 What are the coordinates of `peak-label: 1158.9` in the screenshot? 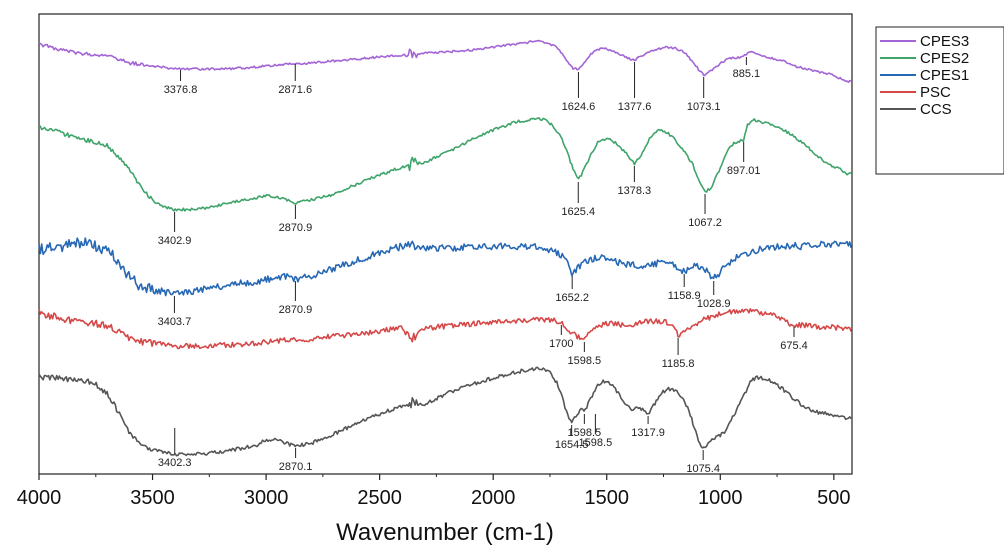 It's located at (684, 296).